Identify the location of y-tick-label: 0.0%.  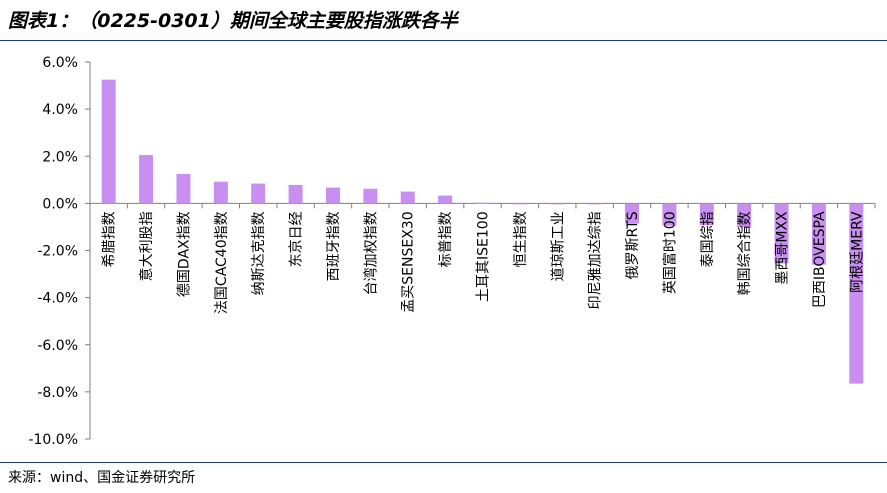
(60, 204).